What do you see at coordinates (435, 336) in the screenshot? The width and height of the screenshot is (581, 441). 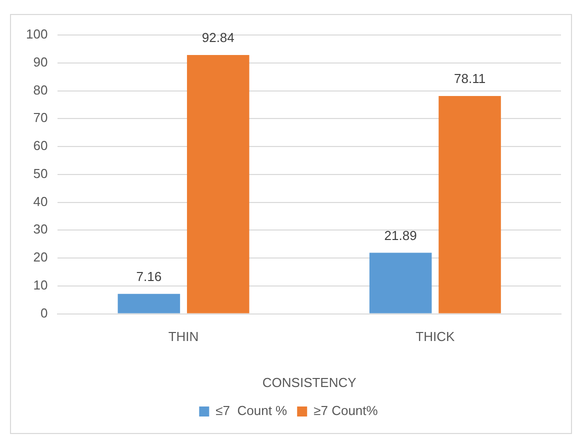 I see `x-tick-label: THICK` at bounding box center [435, 336].